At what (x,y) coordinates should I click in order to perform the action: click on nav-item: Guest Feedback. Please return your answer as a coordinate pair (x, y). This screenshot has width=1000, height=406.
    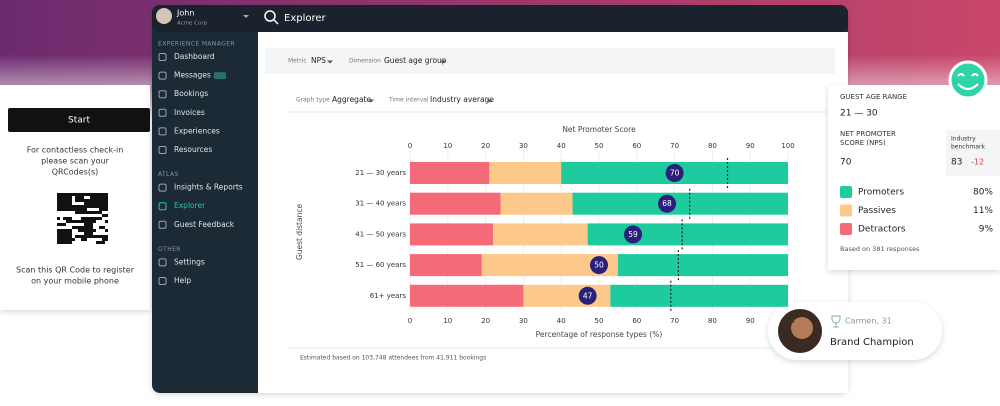
    Looking at the image, I should click on (204, 224).